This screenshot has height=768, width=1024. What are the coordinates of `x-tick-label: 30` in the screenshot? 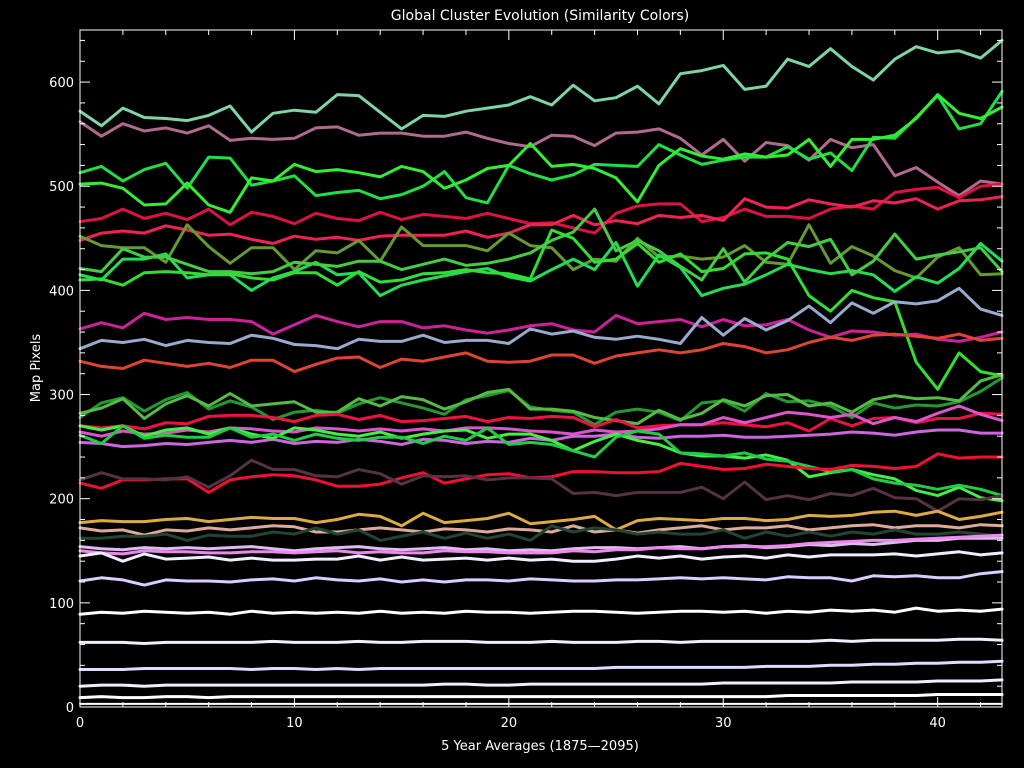 It's located at (723, 723).